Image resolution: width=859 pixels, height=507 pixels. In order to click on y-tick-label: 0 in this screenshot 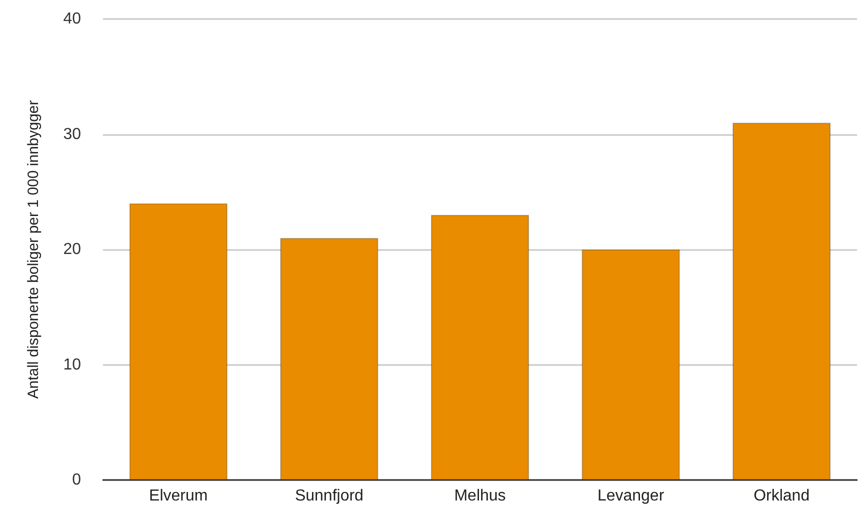, I will do `click(77, 480)`.